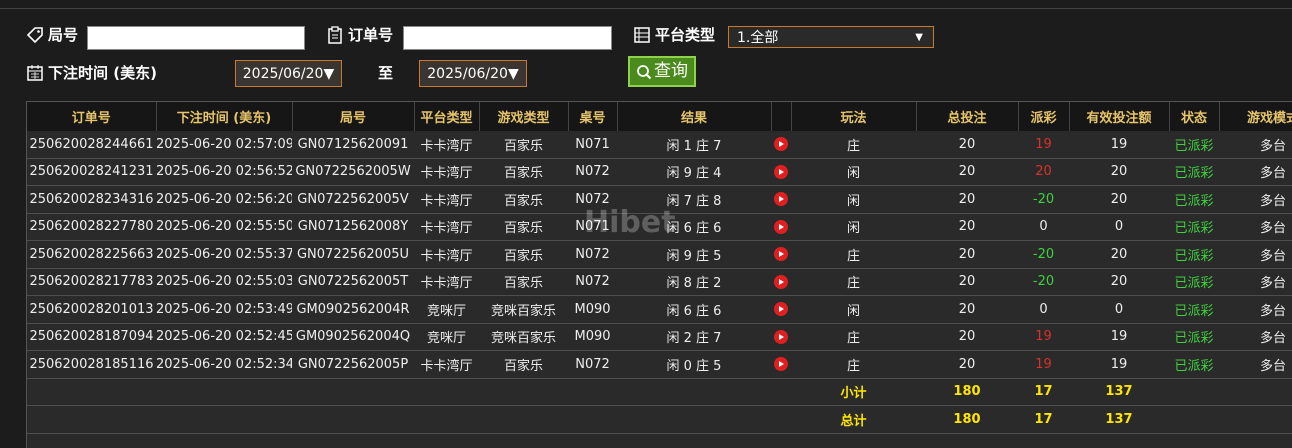 This screenshot has height=448, width=1292. What do you see at coordinates (781, 116) in the screenshot?
I see `column-header` at bounding box center [781, 116].